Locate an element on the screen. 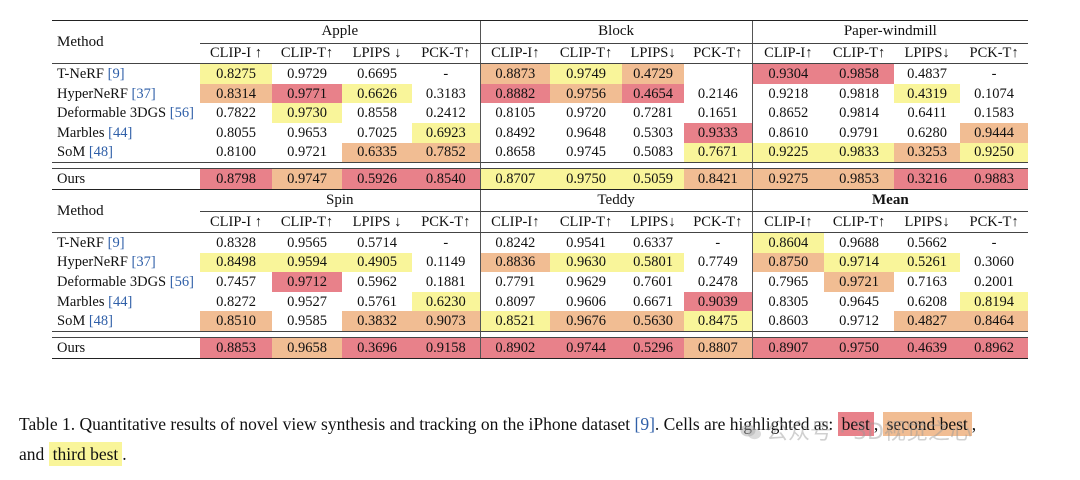 The height and width of the screenshot is (480, 1080). value-cell: 0.4319 is located at coordinates (927, 93).